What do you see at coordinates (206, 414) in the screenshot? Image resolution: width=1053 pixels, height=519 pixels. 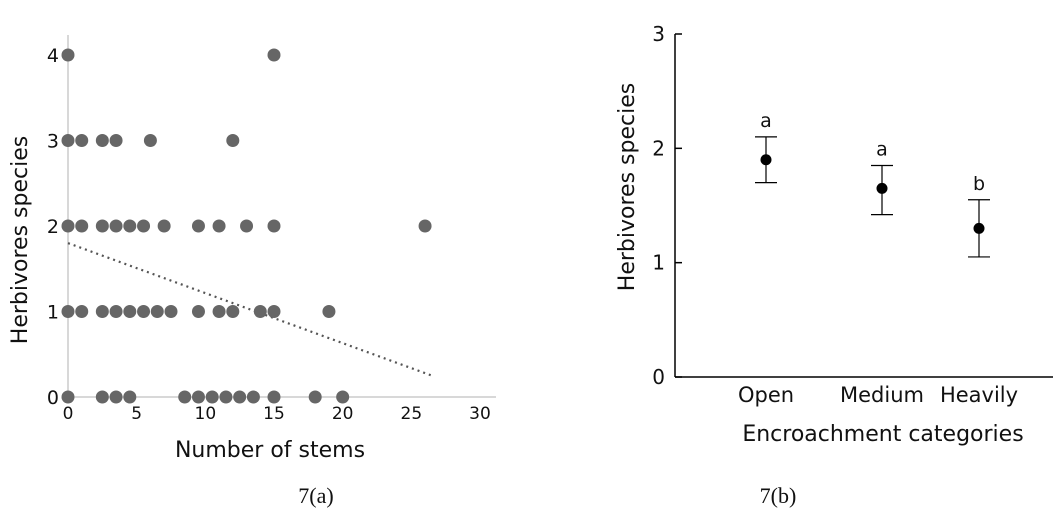 I see `x-tick-label: 10` at bounding box center [206, 414].